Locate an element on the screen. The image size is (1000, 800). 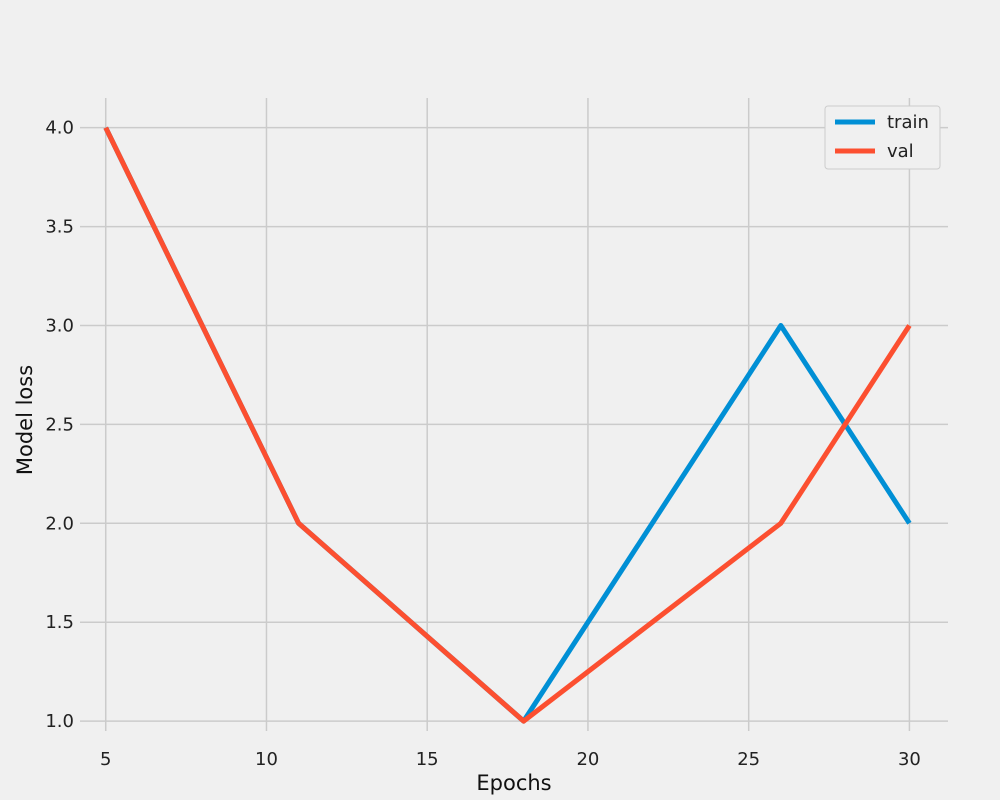
y-tick-label: 2.5 is located at coordinates (59, 424).